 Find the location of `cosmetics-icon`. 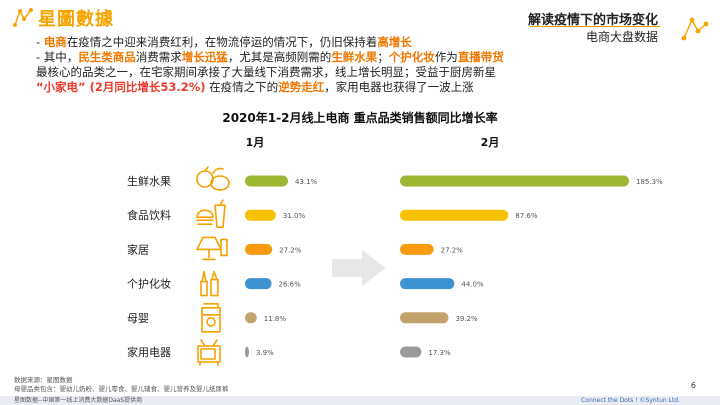

cosmetics-icon is located at coordinates (209, 283).